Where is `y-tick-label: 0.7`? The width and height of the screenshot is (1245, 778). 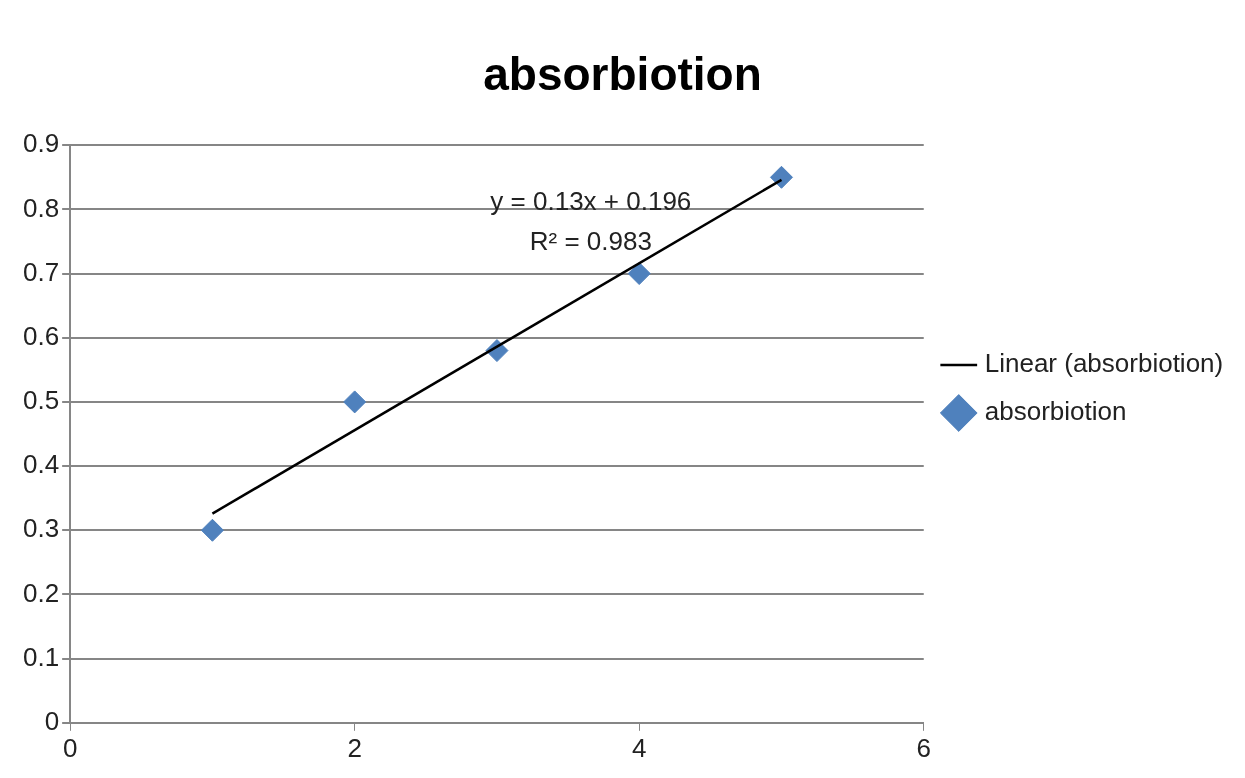
y-tick-label: 0.7 is located at coordinates (41, 271).